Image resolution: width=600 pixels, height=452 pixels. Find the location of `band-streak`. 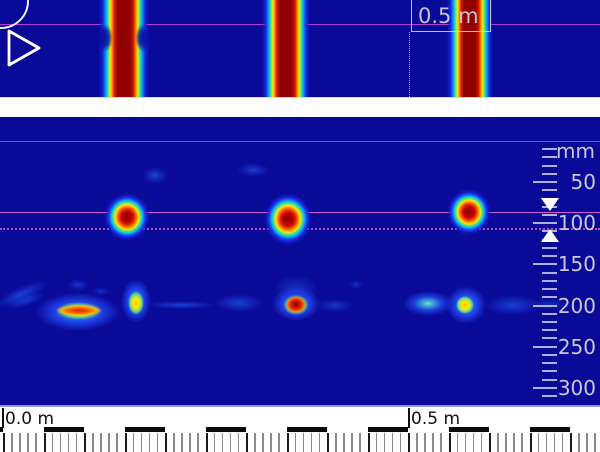

band-streak is located at coordinates (335, 305).